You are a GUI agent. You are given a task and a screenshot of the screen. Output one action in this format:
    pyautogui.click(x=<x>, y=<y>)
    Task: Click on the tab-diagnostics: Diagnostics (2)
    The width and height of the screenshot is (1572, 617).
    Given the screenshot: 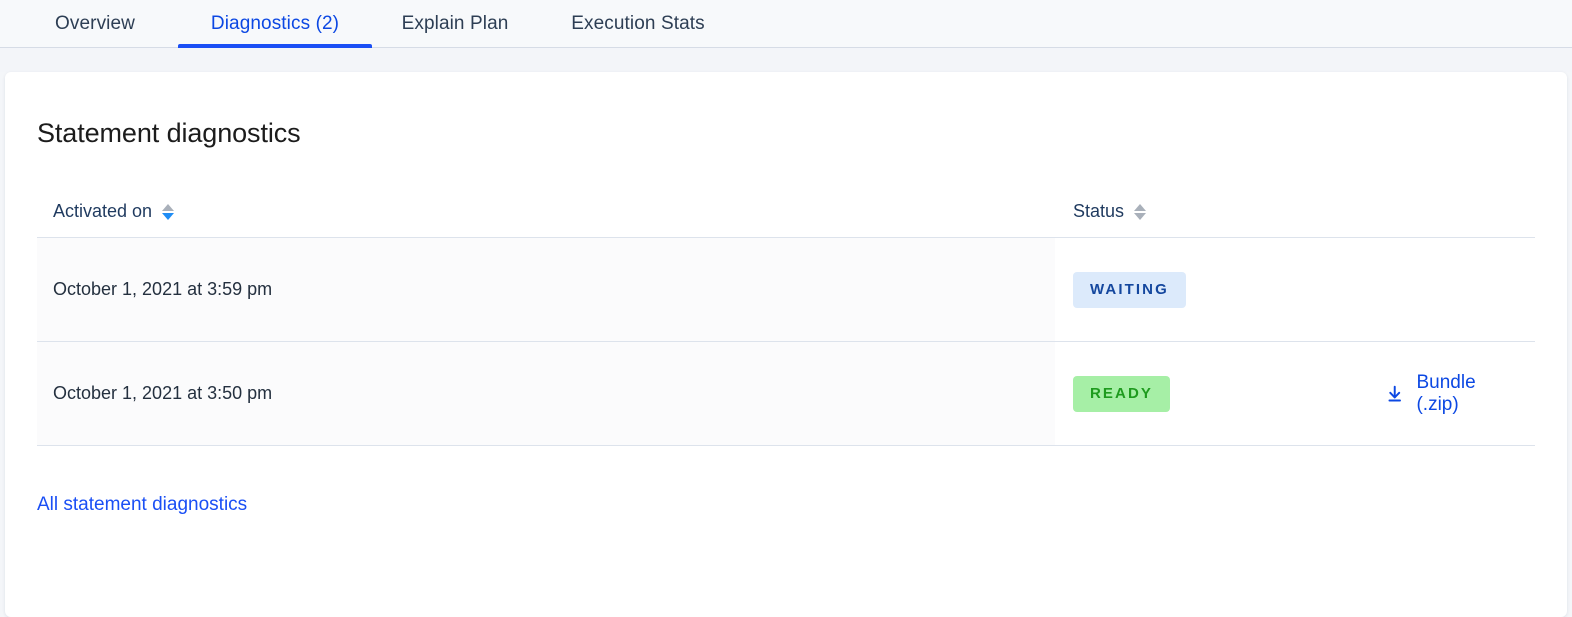 What is the action you would take?
    pyautogui.click(x=275, y=24)
    